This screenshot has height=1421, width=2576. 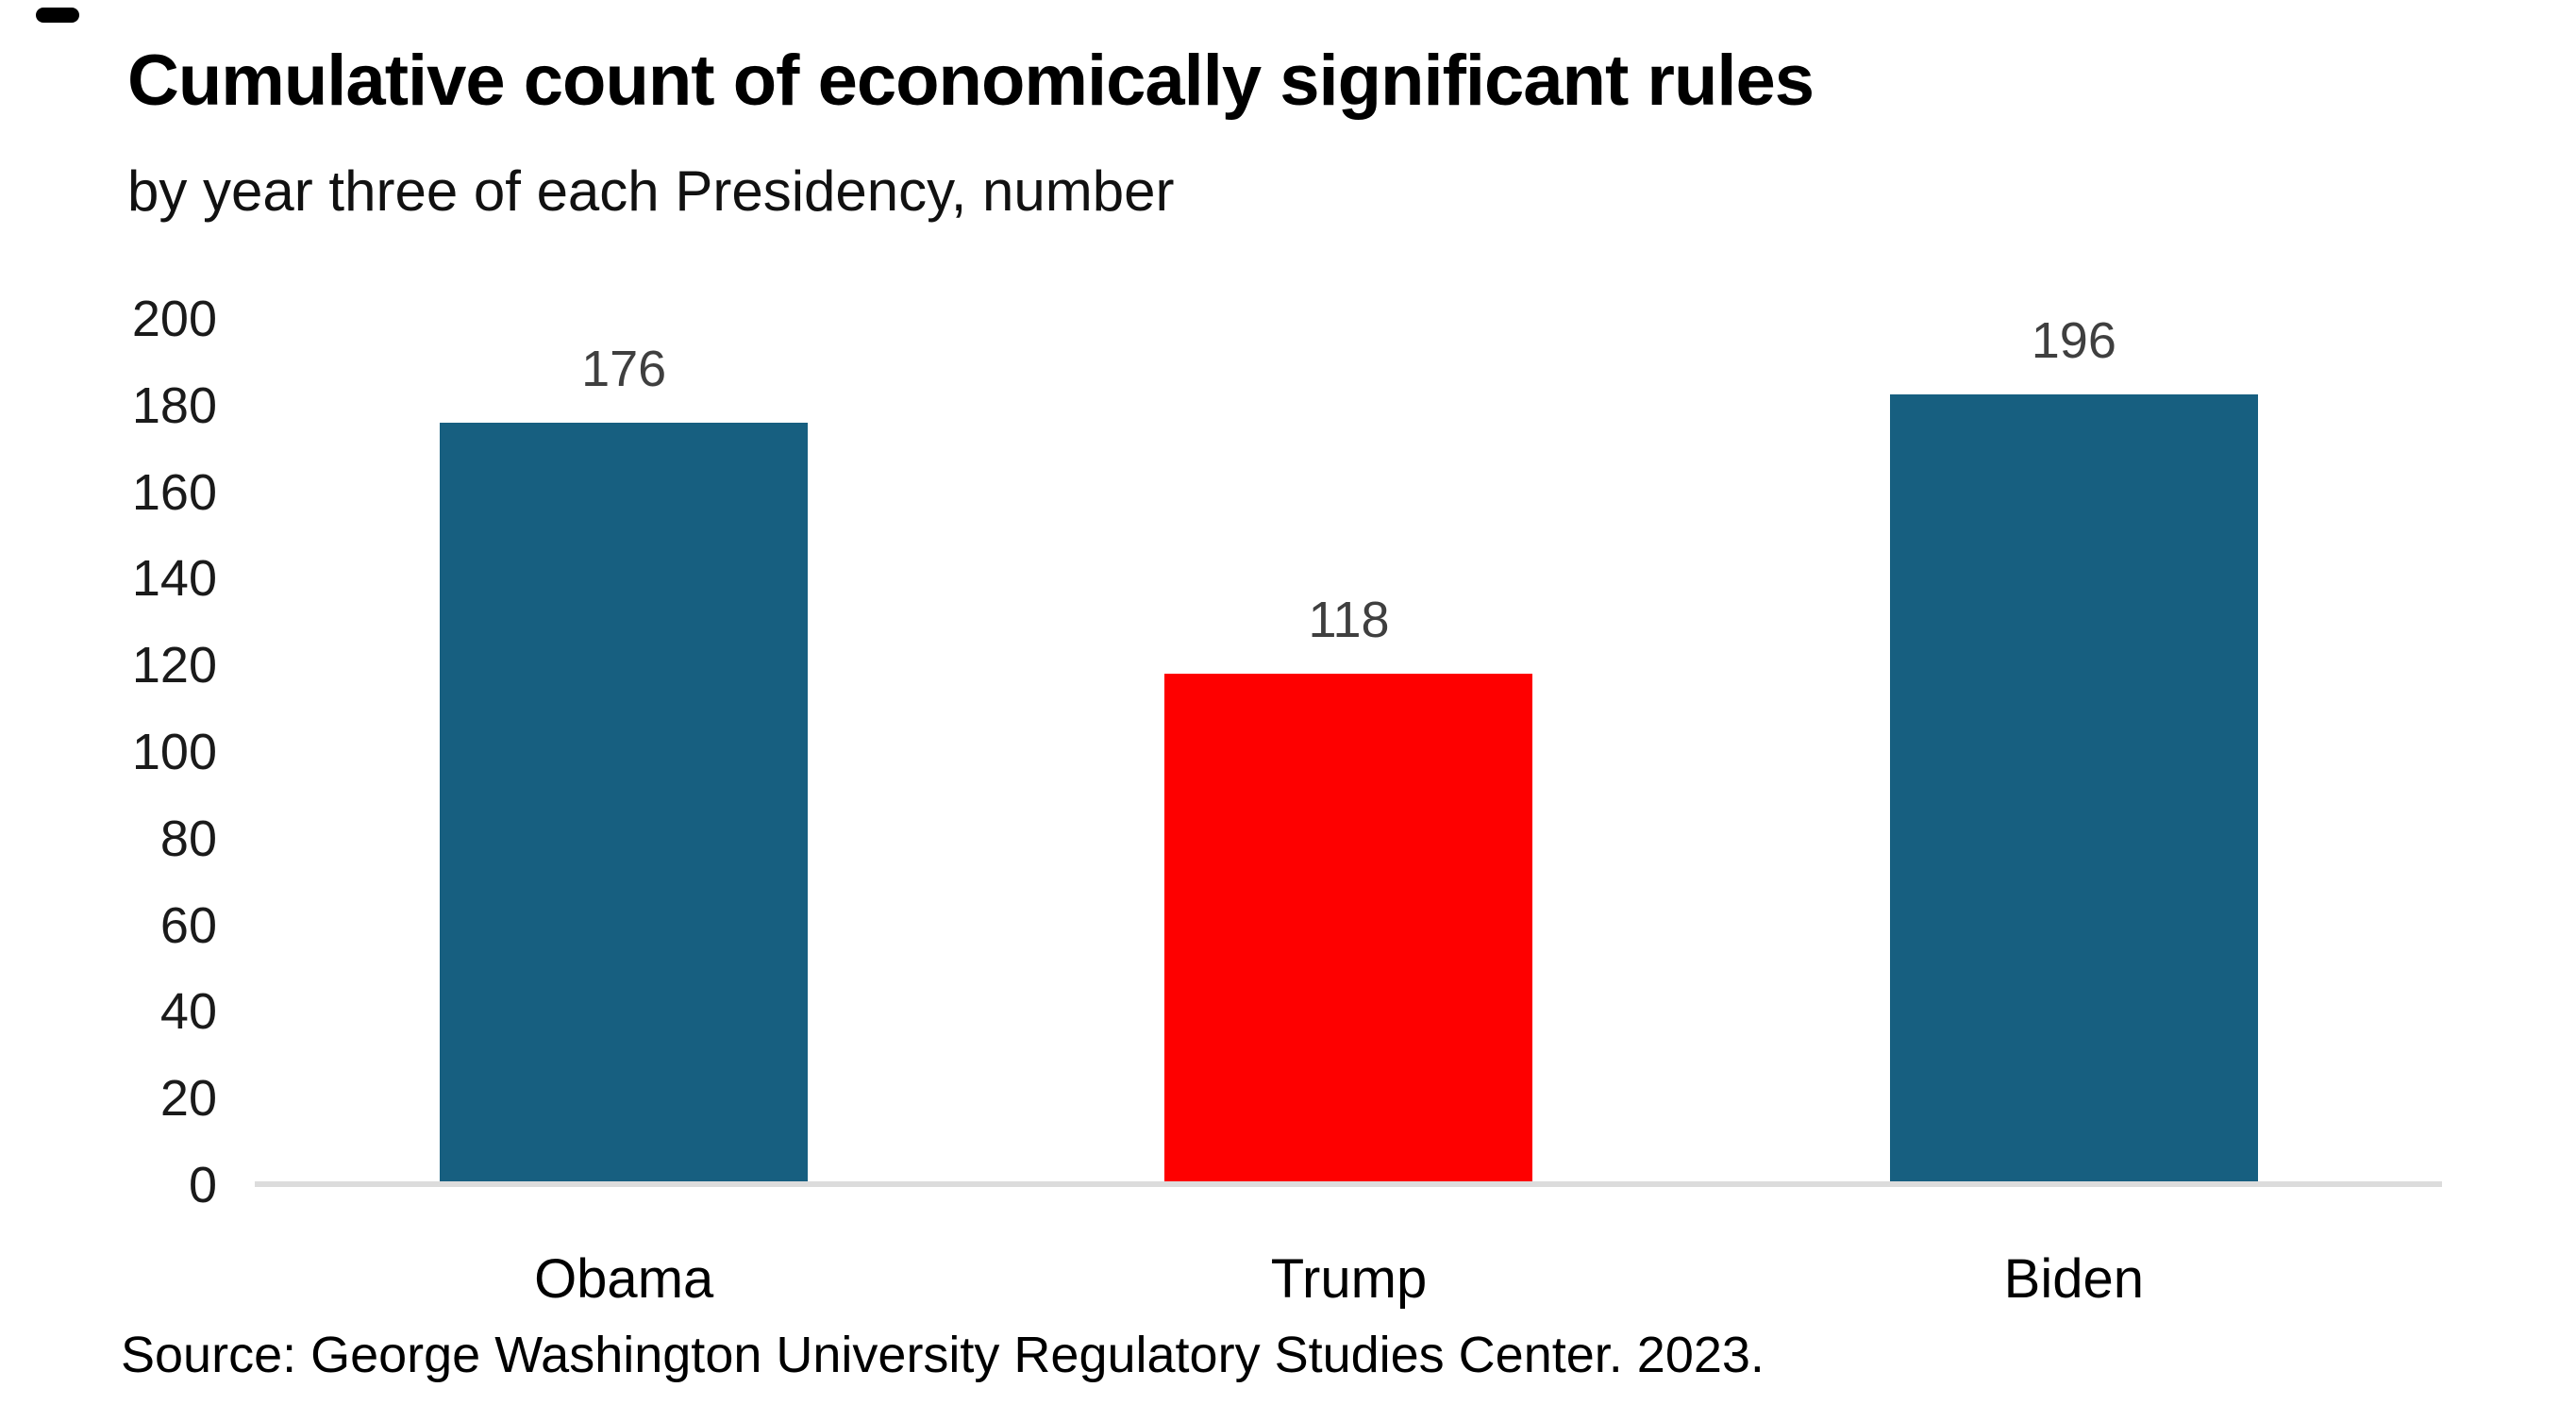 What do you see at coordinates (174, 493) in the screenshot?
I see `y-tick-label: 160` at bounding box center [174, 493].